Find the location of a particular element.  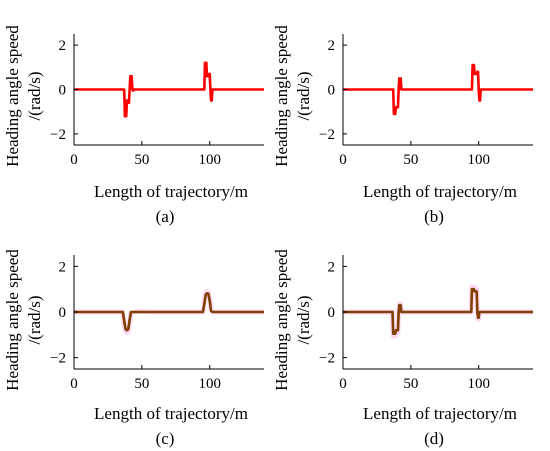

panel-caption: (b) is located at coordinates (434, 216).